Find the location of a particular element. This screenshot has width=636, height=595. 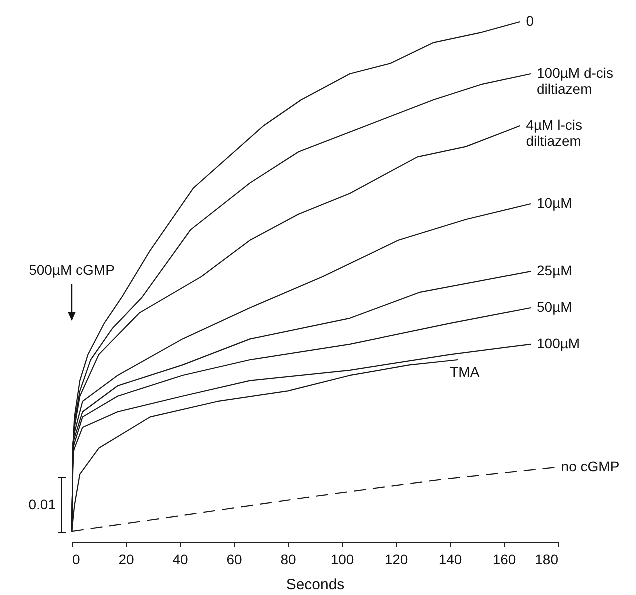

x-tick-label: 0 is located at coordinates (76, 560).